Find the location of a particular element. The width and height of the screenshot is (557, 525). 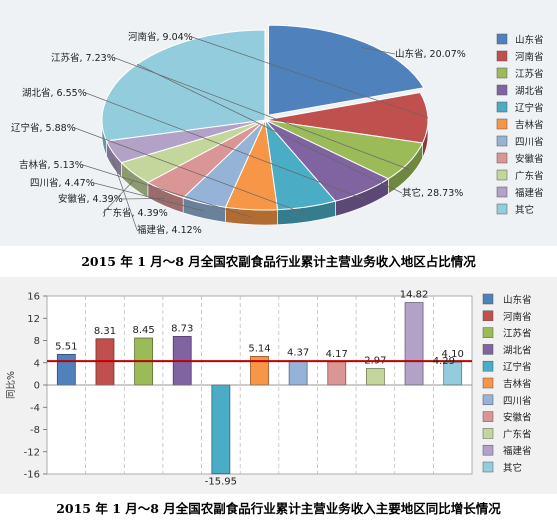

bar-legend-label: 山东省 is located at coordinates (517, 300).